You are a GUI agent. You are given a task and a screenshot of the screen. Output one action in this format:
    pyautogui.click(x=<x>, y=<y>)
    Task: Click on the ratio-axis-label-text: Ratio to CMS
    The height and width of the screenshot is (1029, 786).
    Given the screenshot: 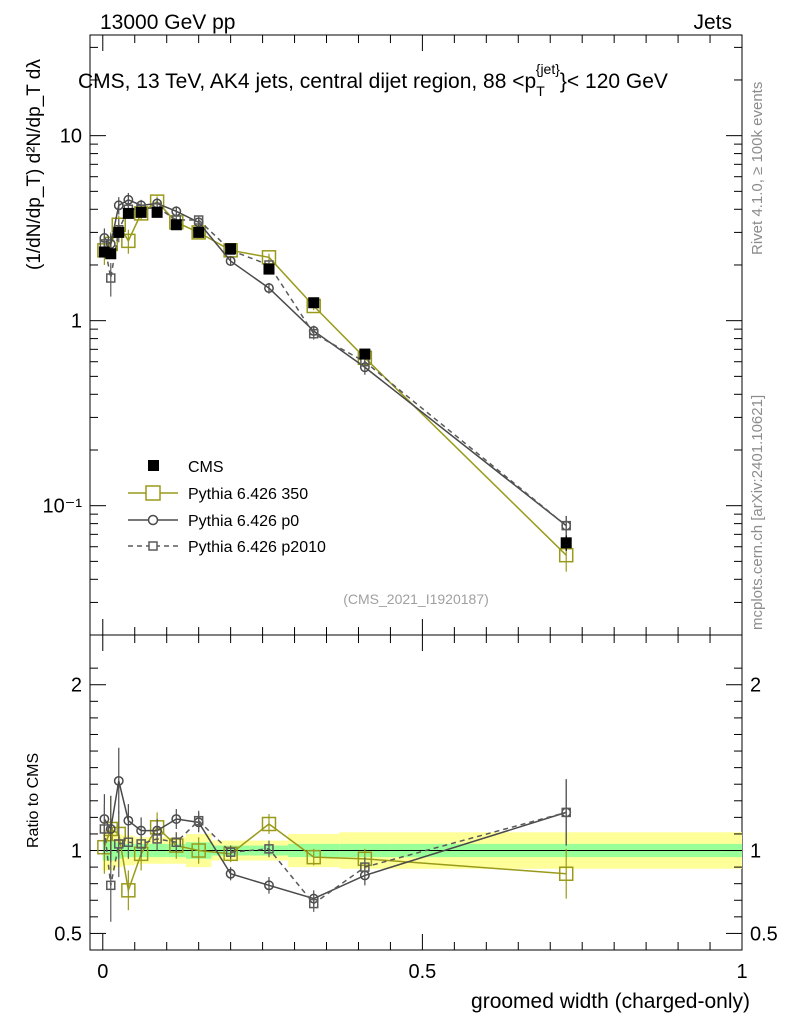 What is the action you would take?
    pyautogui.click(x=33, y=800)
    